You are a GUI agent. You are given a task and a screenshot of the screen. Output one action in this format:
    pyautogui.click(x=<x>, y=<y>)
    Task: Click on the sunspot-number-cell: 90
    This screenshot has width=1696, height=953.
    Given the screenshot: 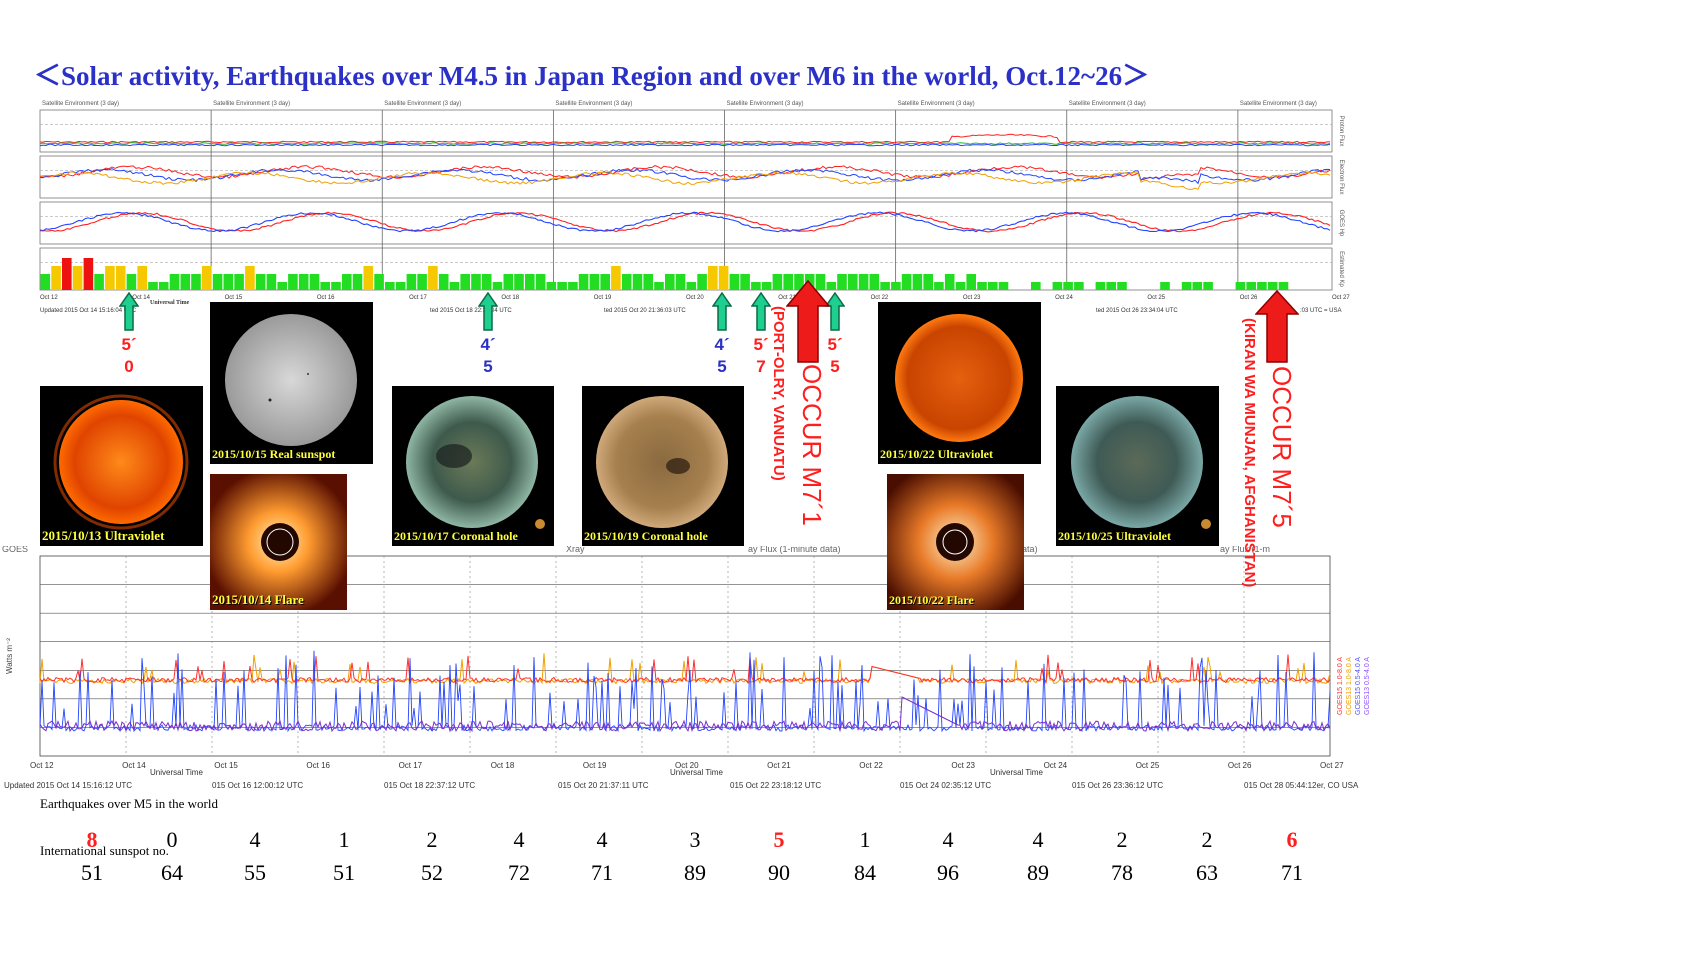 What is the action you would take?
    pyautogui.click(x=779, y=872)
    